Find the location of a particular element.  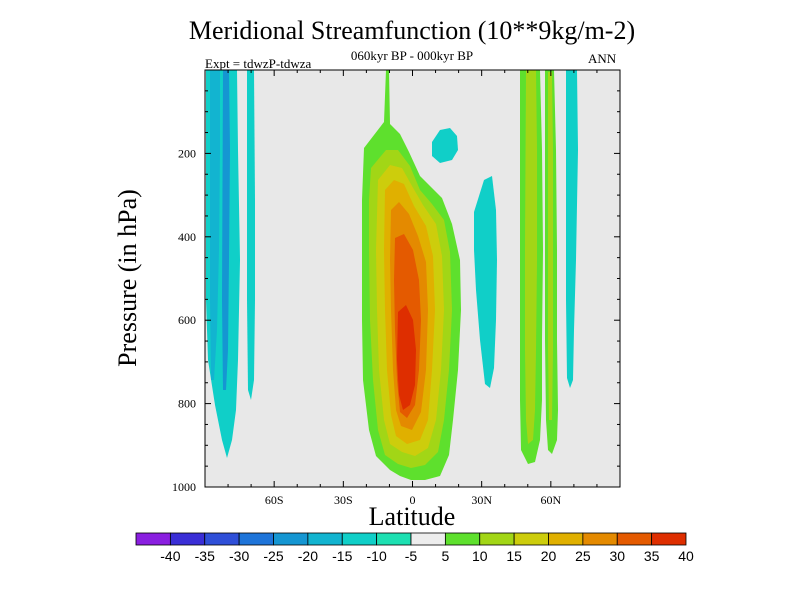

colorbar: -40 -35 -30 -25 -20 -15 -10 -5 5 10 15 20 25 30 35 40 is located at coordinates (414, 548).